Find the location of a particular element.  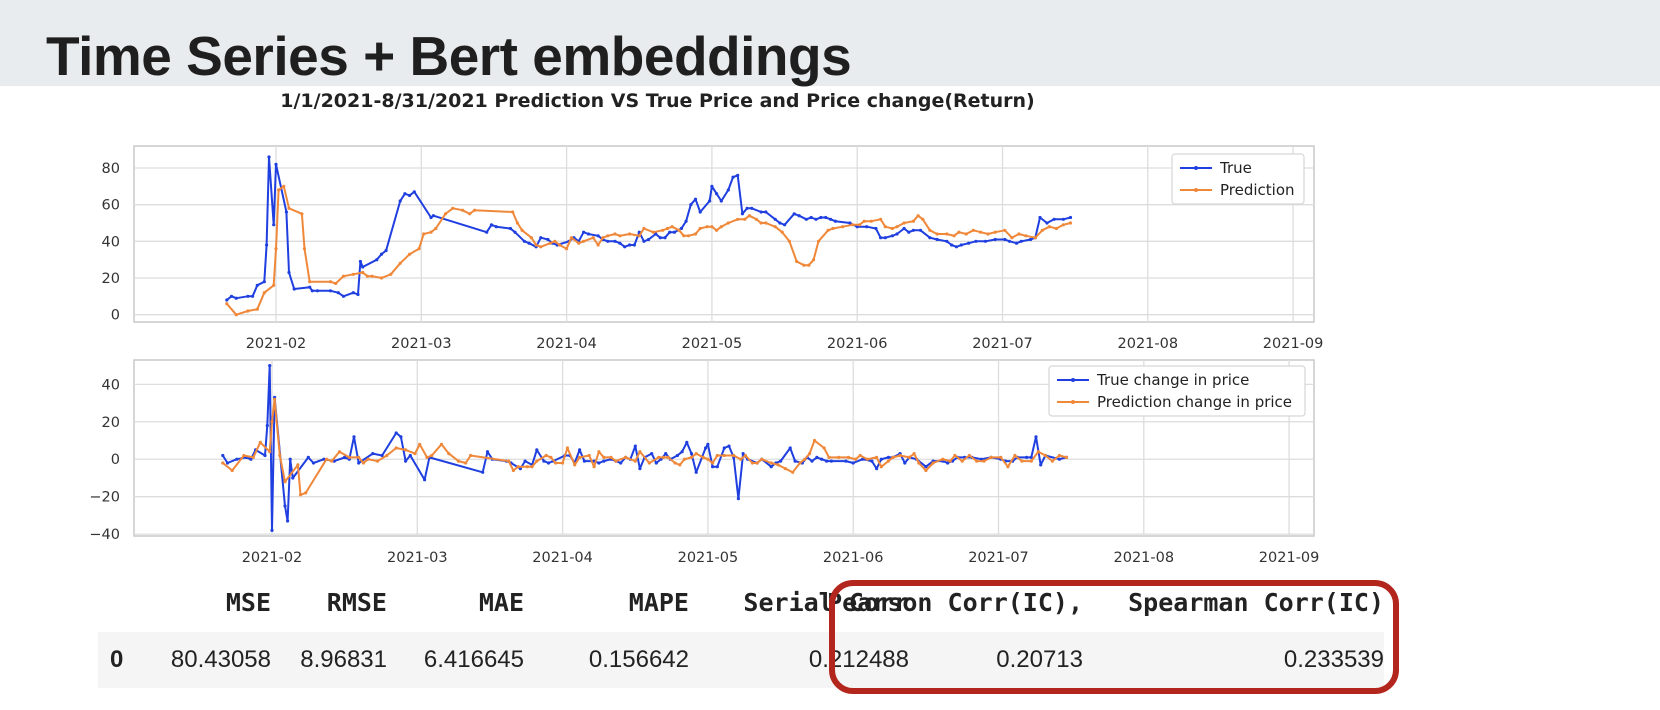

series-true is located at coordinates (649, 228).